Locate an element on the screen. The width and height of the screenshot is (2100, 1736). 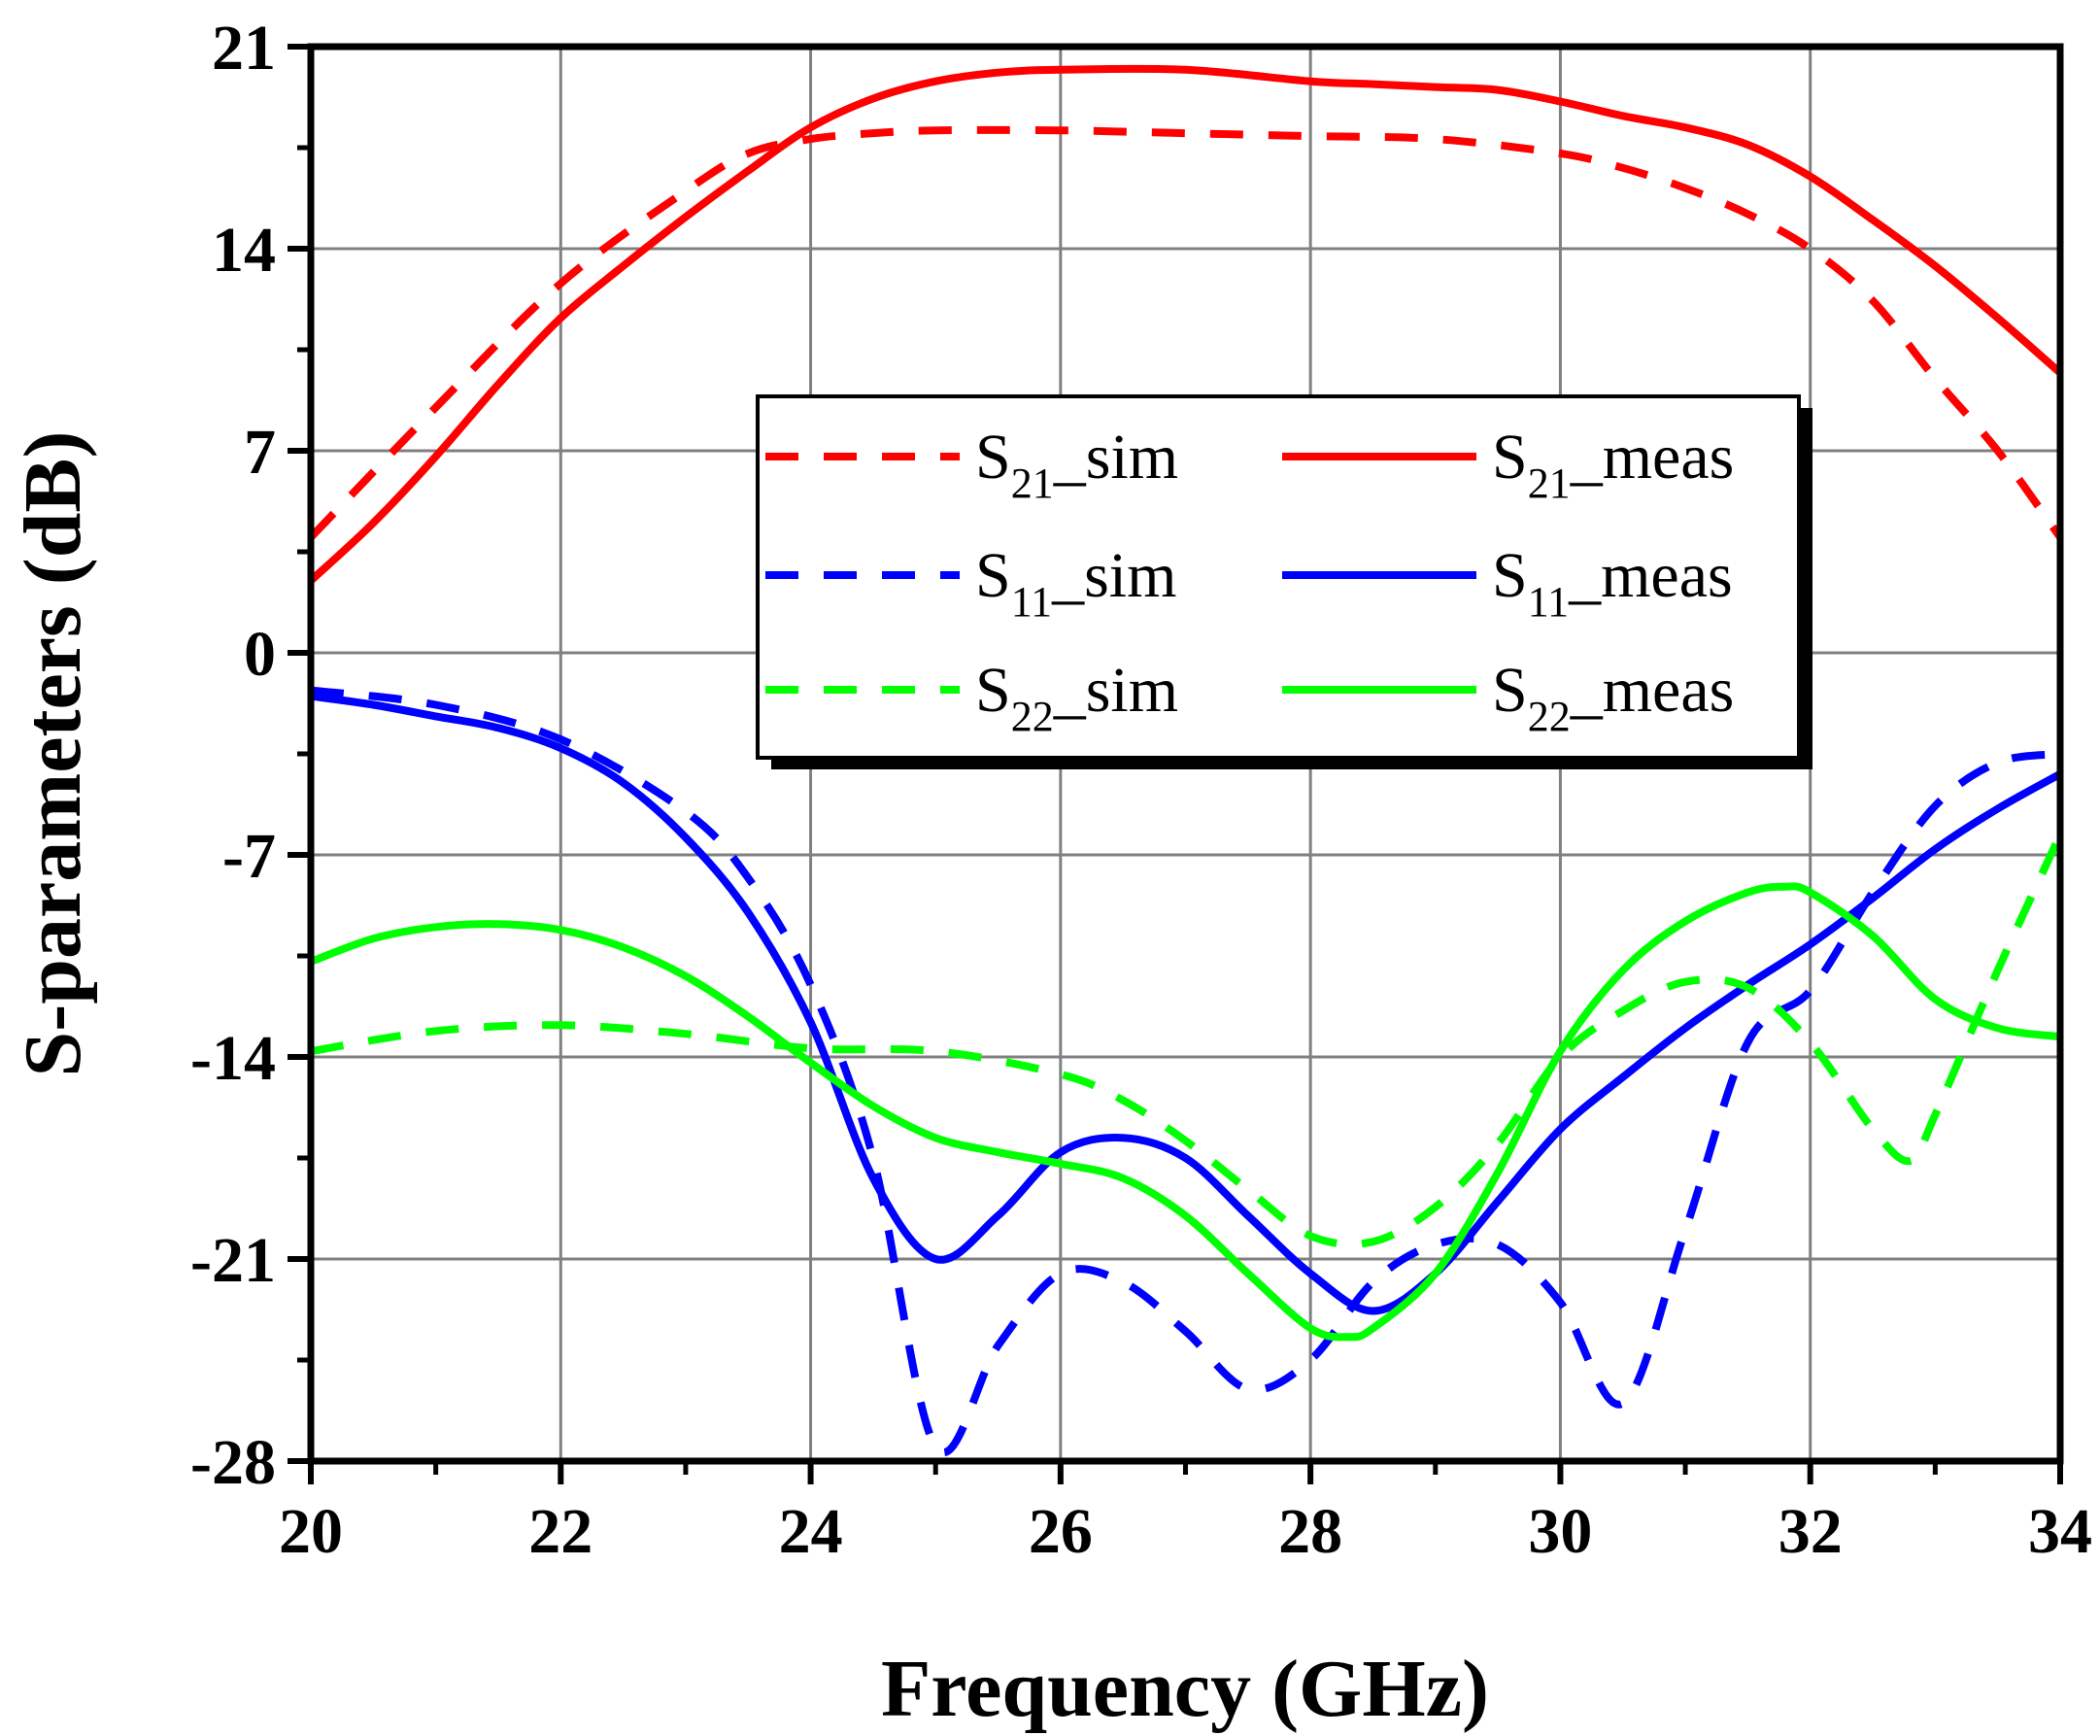
legend-entry-s11-sim: S11_sim is located at coordinates (970, 583).